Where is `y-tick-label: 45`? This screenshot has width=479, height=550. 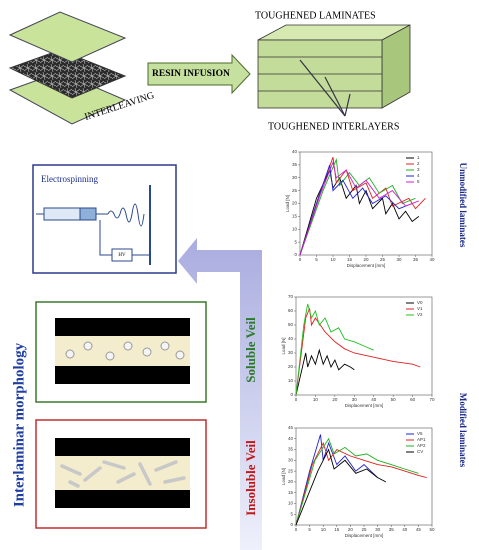 y-tick-label: 45 is located at coordinates (291, 427).